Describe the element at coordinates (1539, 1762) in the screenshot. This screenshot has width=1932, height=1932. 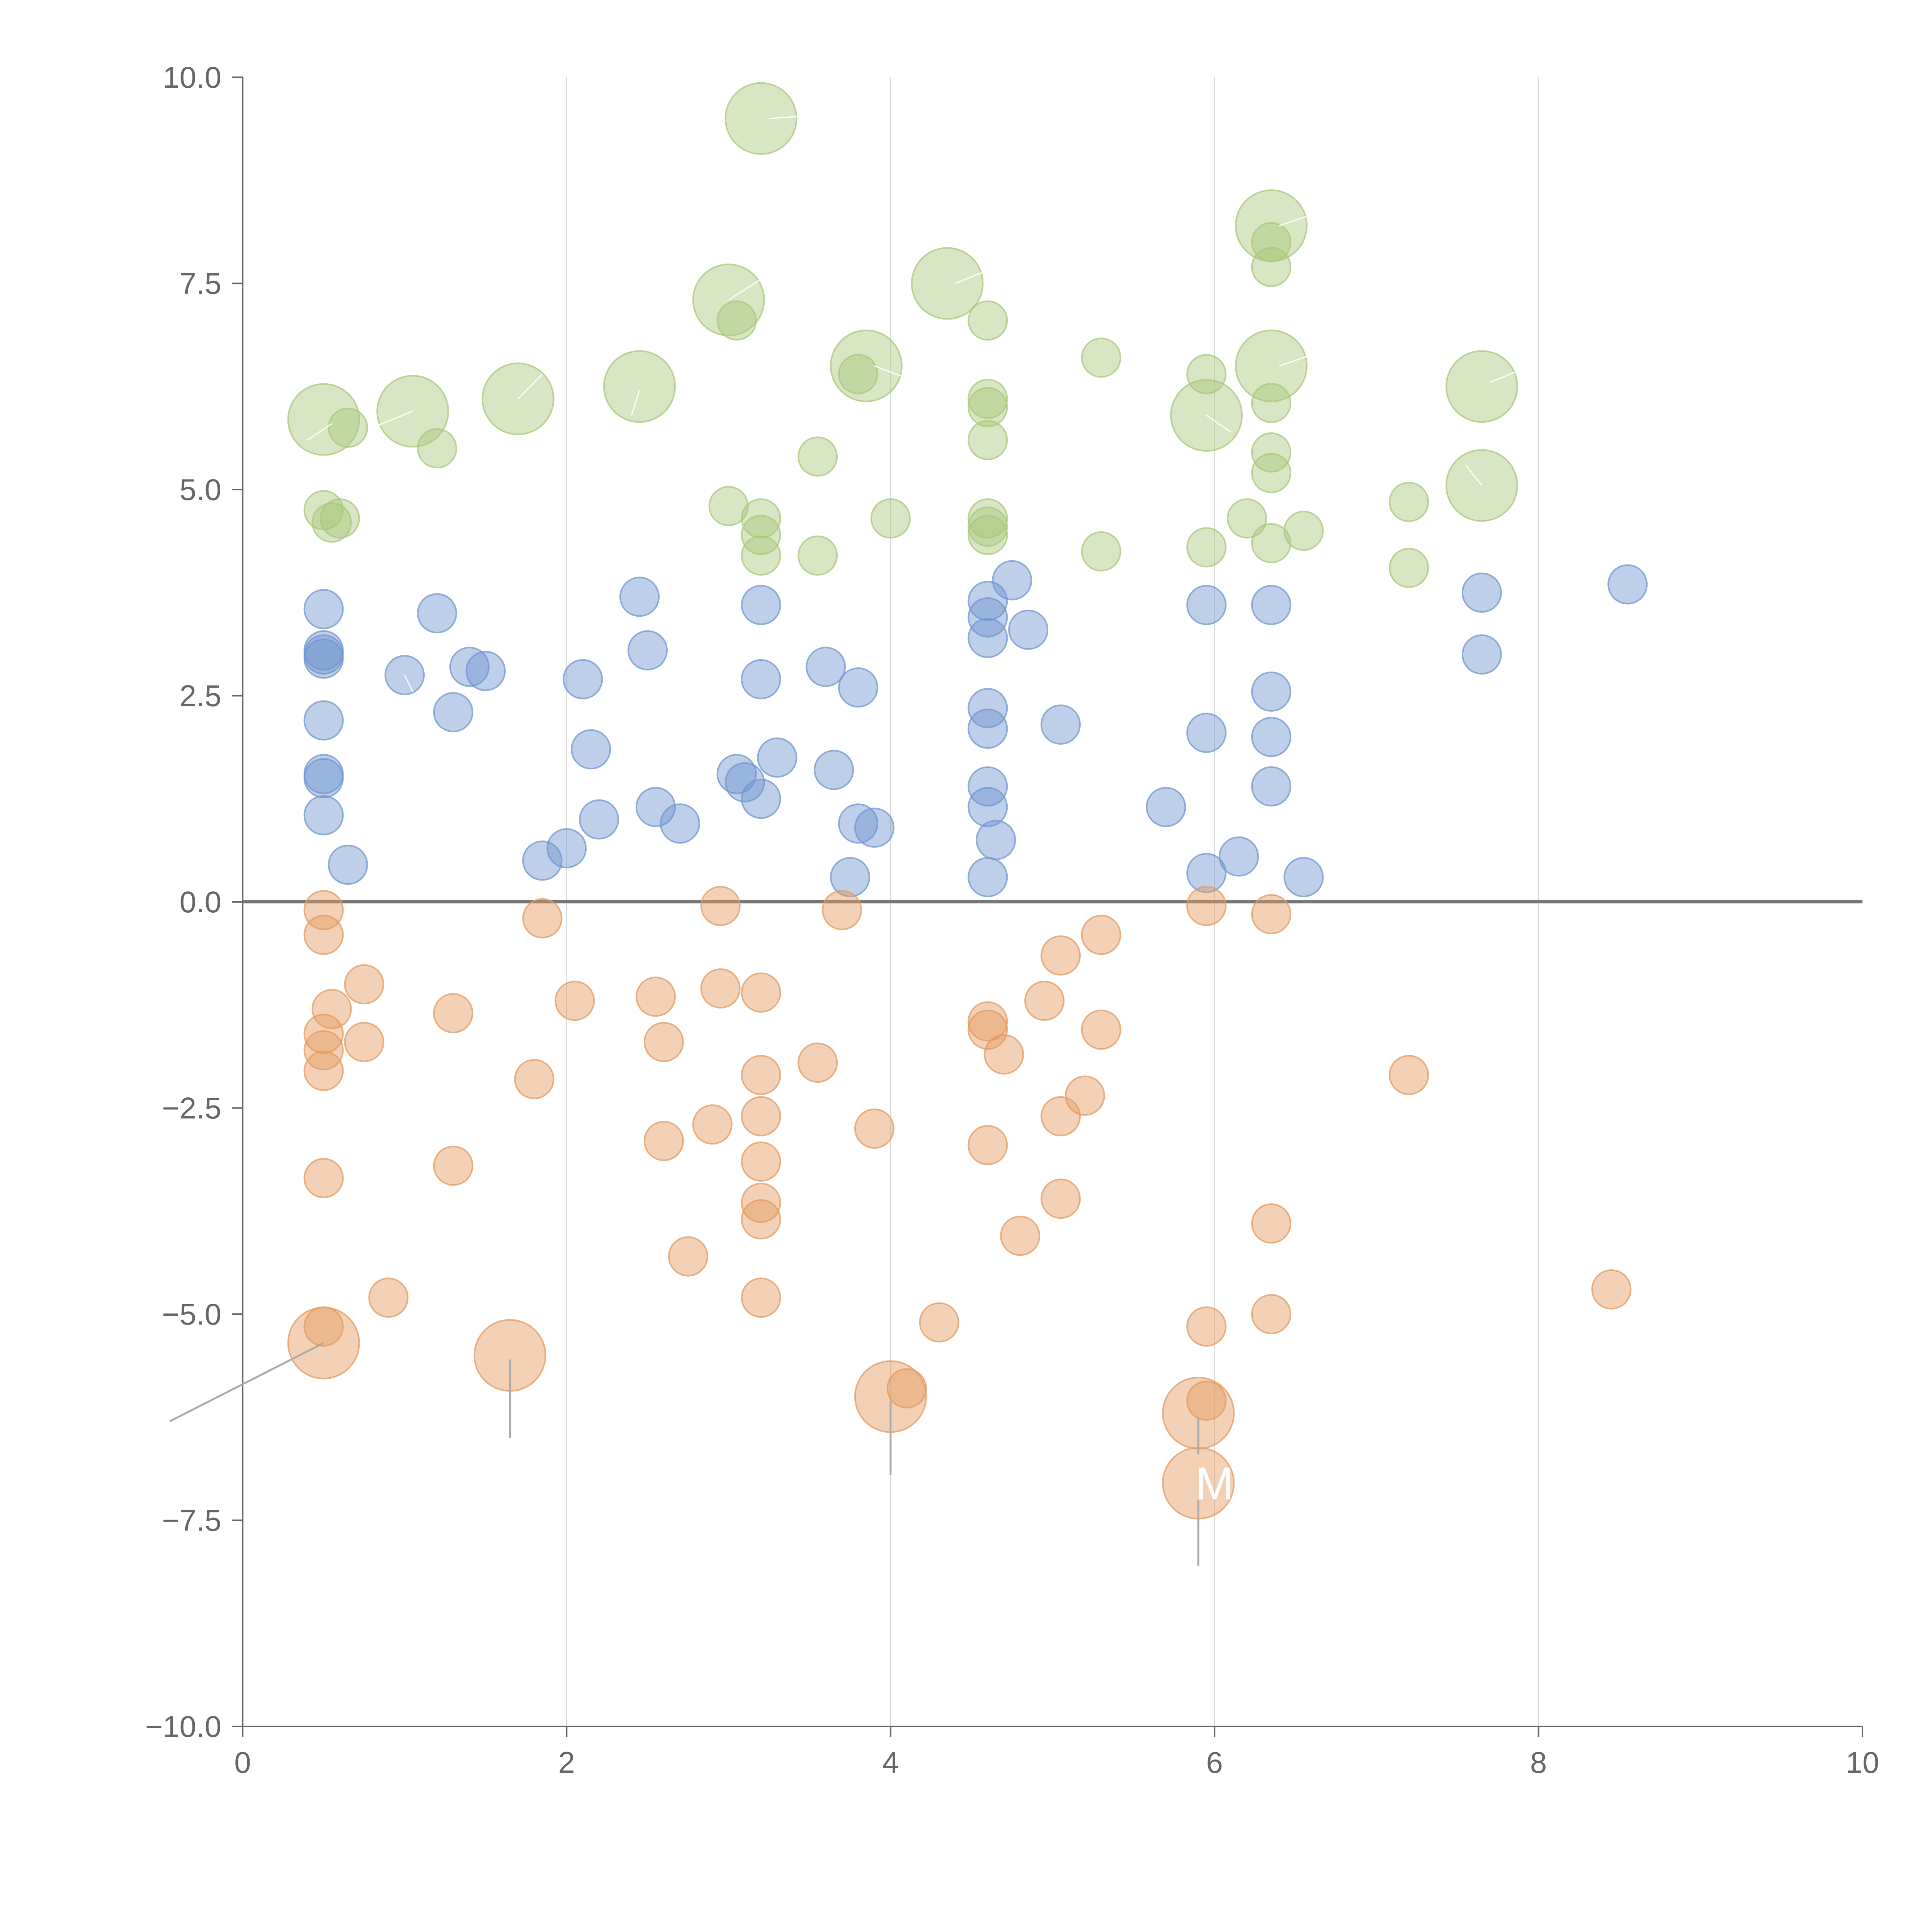
I see `x-tick-label: 8` at that location.